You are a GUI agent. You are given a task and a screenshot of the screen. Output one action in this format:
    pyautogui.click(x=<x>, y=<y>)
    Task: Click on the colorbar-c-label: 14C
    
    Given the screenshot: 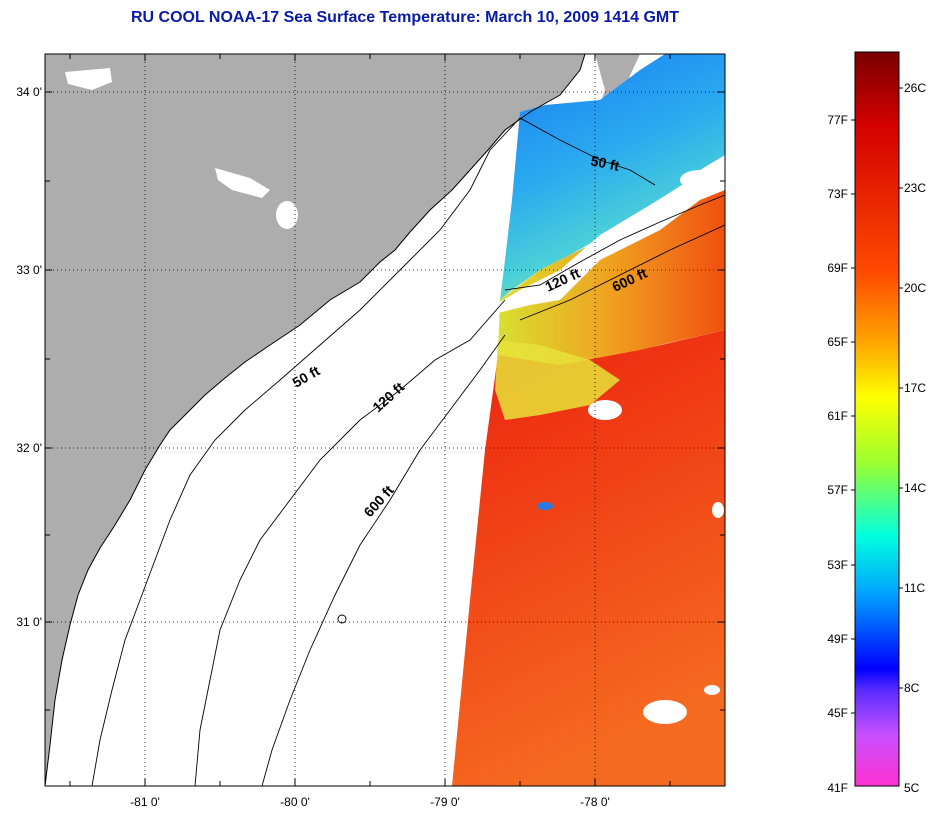 What is the action you would take?
    pyautogui.click(x=915, y=488)
    